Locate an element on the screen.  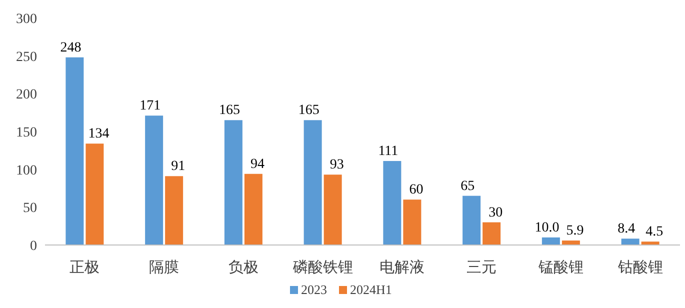
x-tick-label: 钴酸锂 is located at coordinates (639, 267).